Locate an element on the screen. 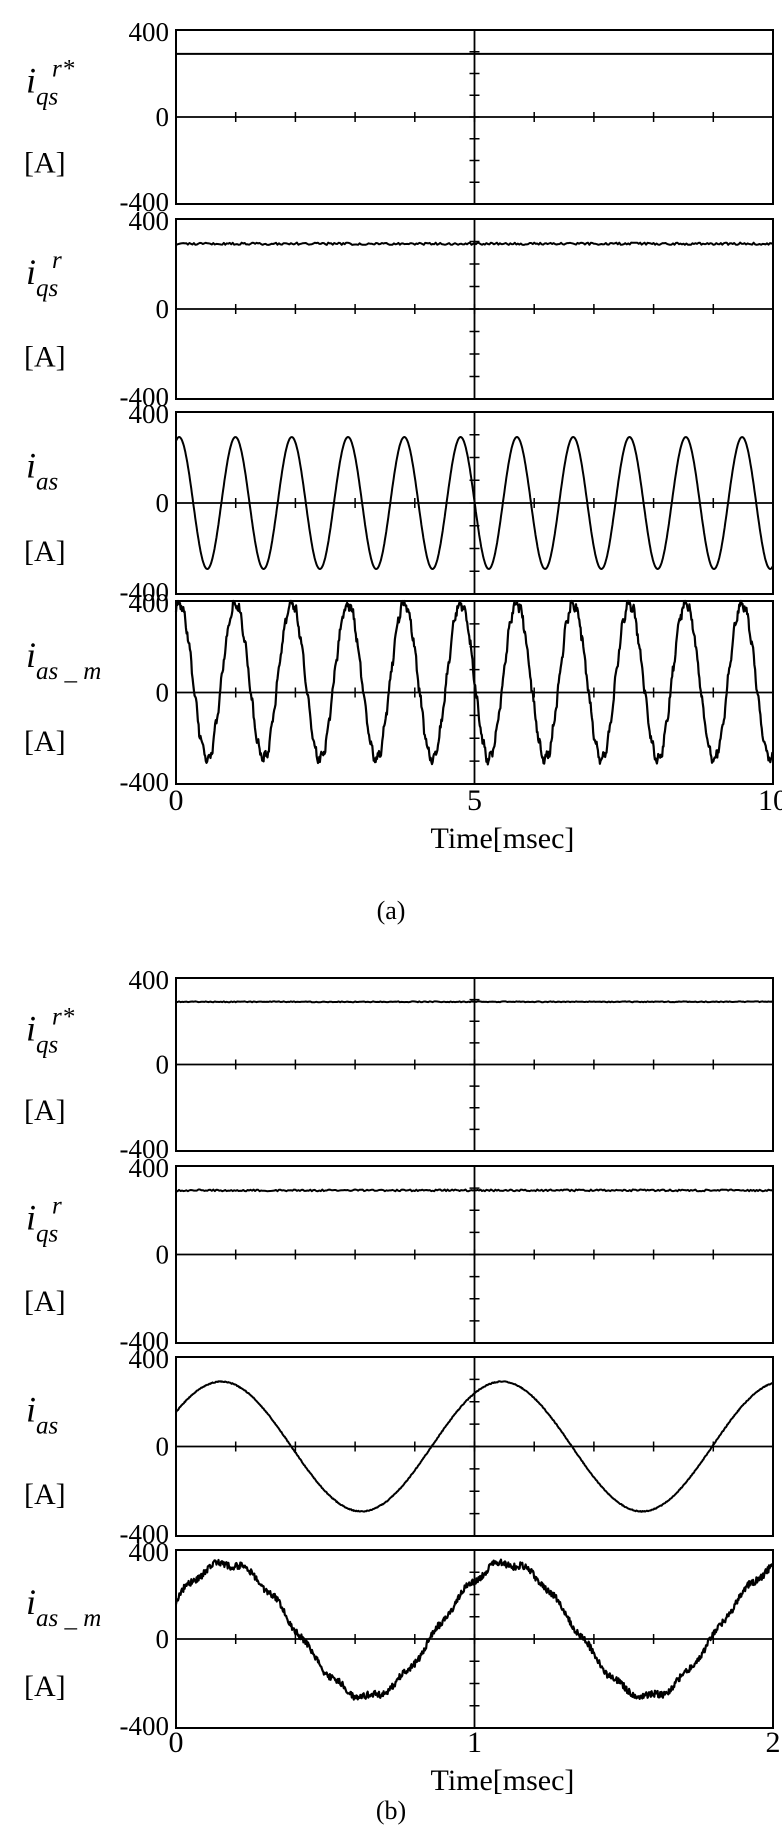  x-tick-label: 10 is located at coordinates (770, 800).